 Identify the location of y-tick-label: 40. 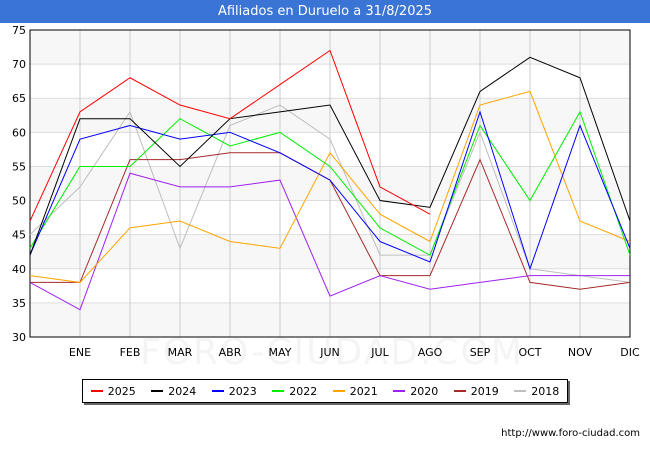
(19, 269).